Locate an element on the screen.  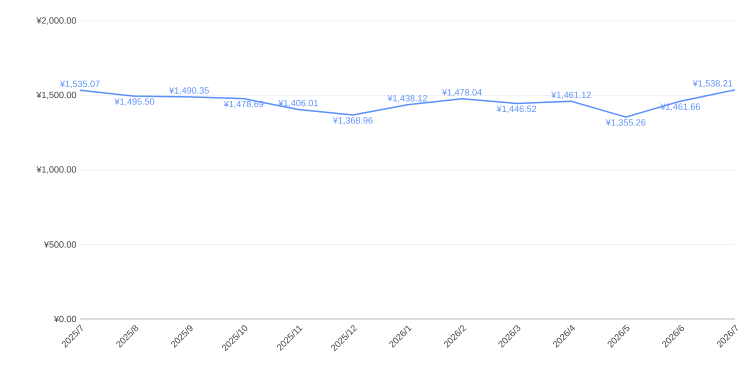
data-label: ¥1,438.12 is located at coordinates (407, 99).